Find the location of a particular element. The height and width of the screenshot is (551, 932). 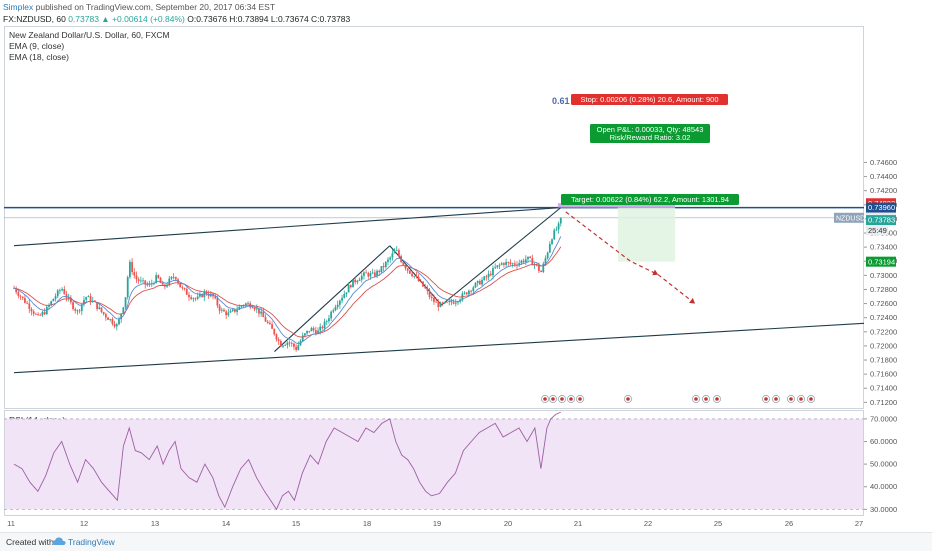

symbol-tag is located at coordinates (849, 217).